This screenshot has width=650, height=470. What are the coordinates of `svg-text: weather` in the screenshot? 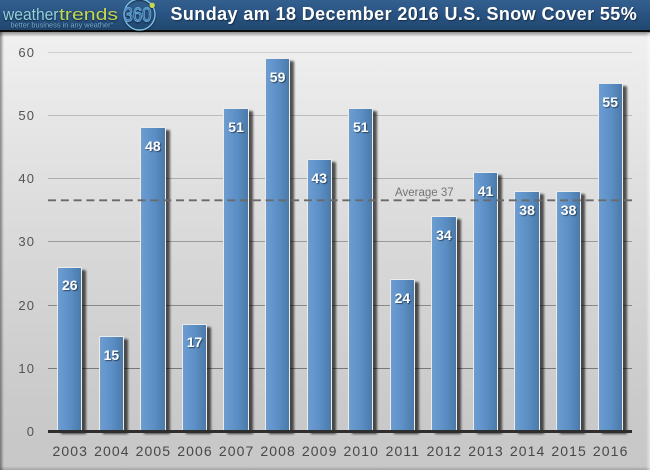 It's located at (30, 15).